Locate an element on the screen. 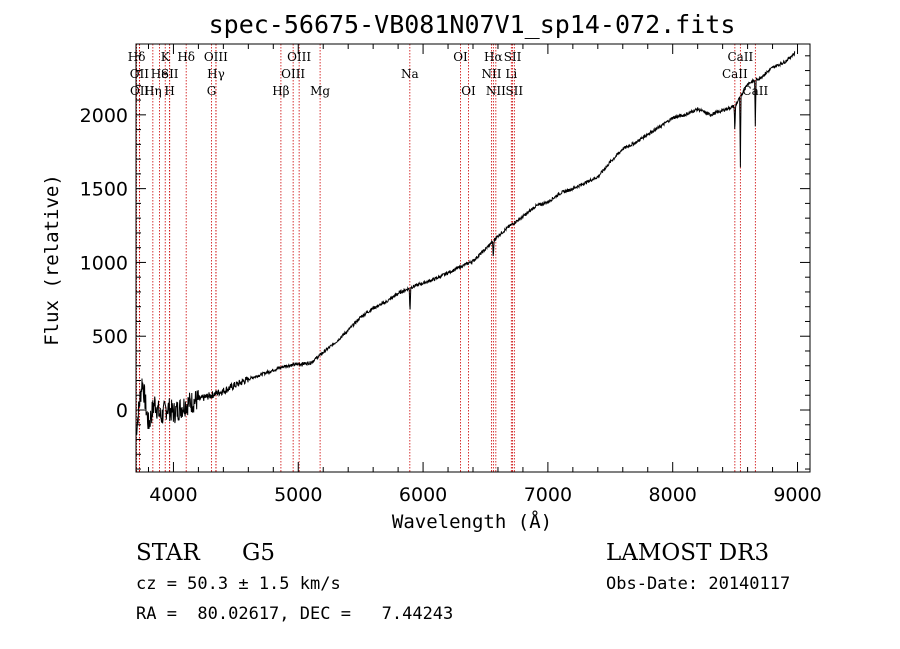 This screenshot has height=649, width=900. x-tick-label-5: 9000 is located at coordinates (797, 495).